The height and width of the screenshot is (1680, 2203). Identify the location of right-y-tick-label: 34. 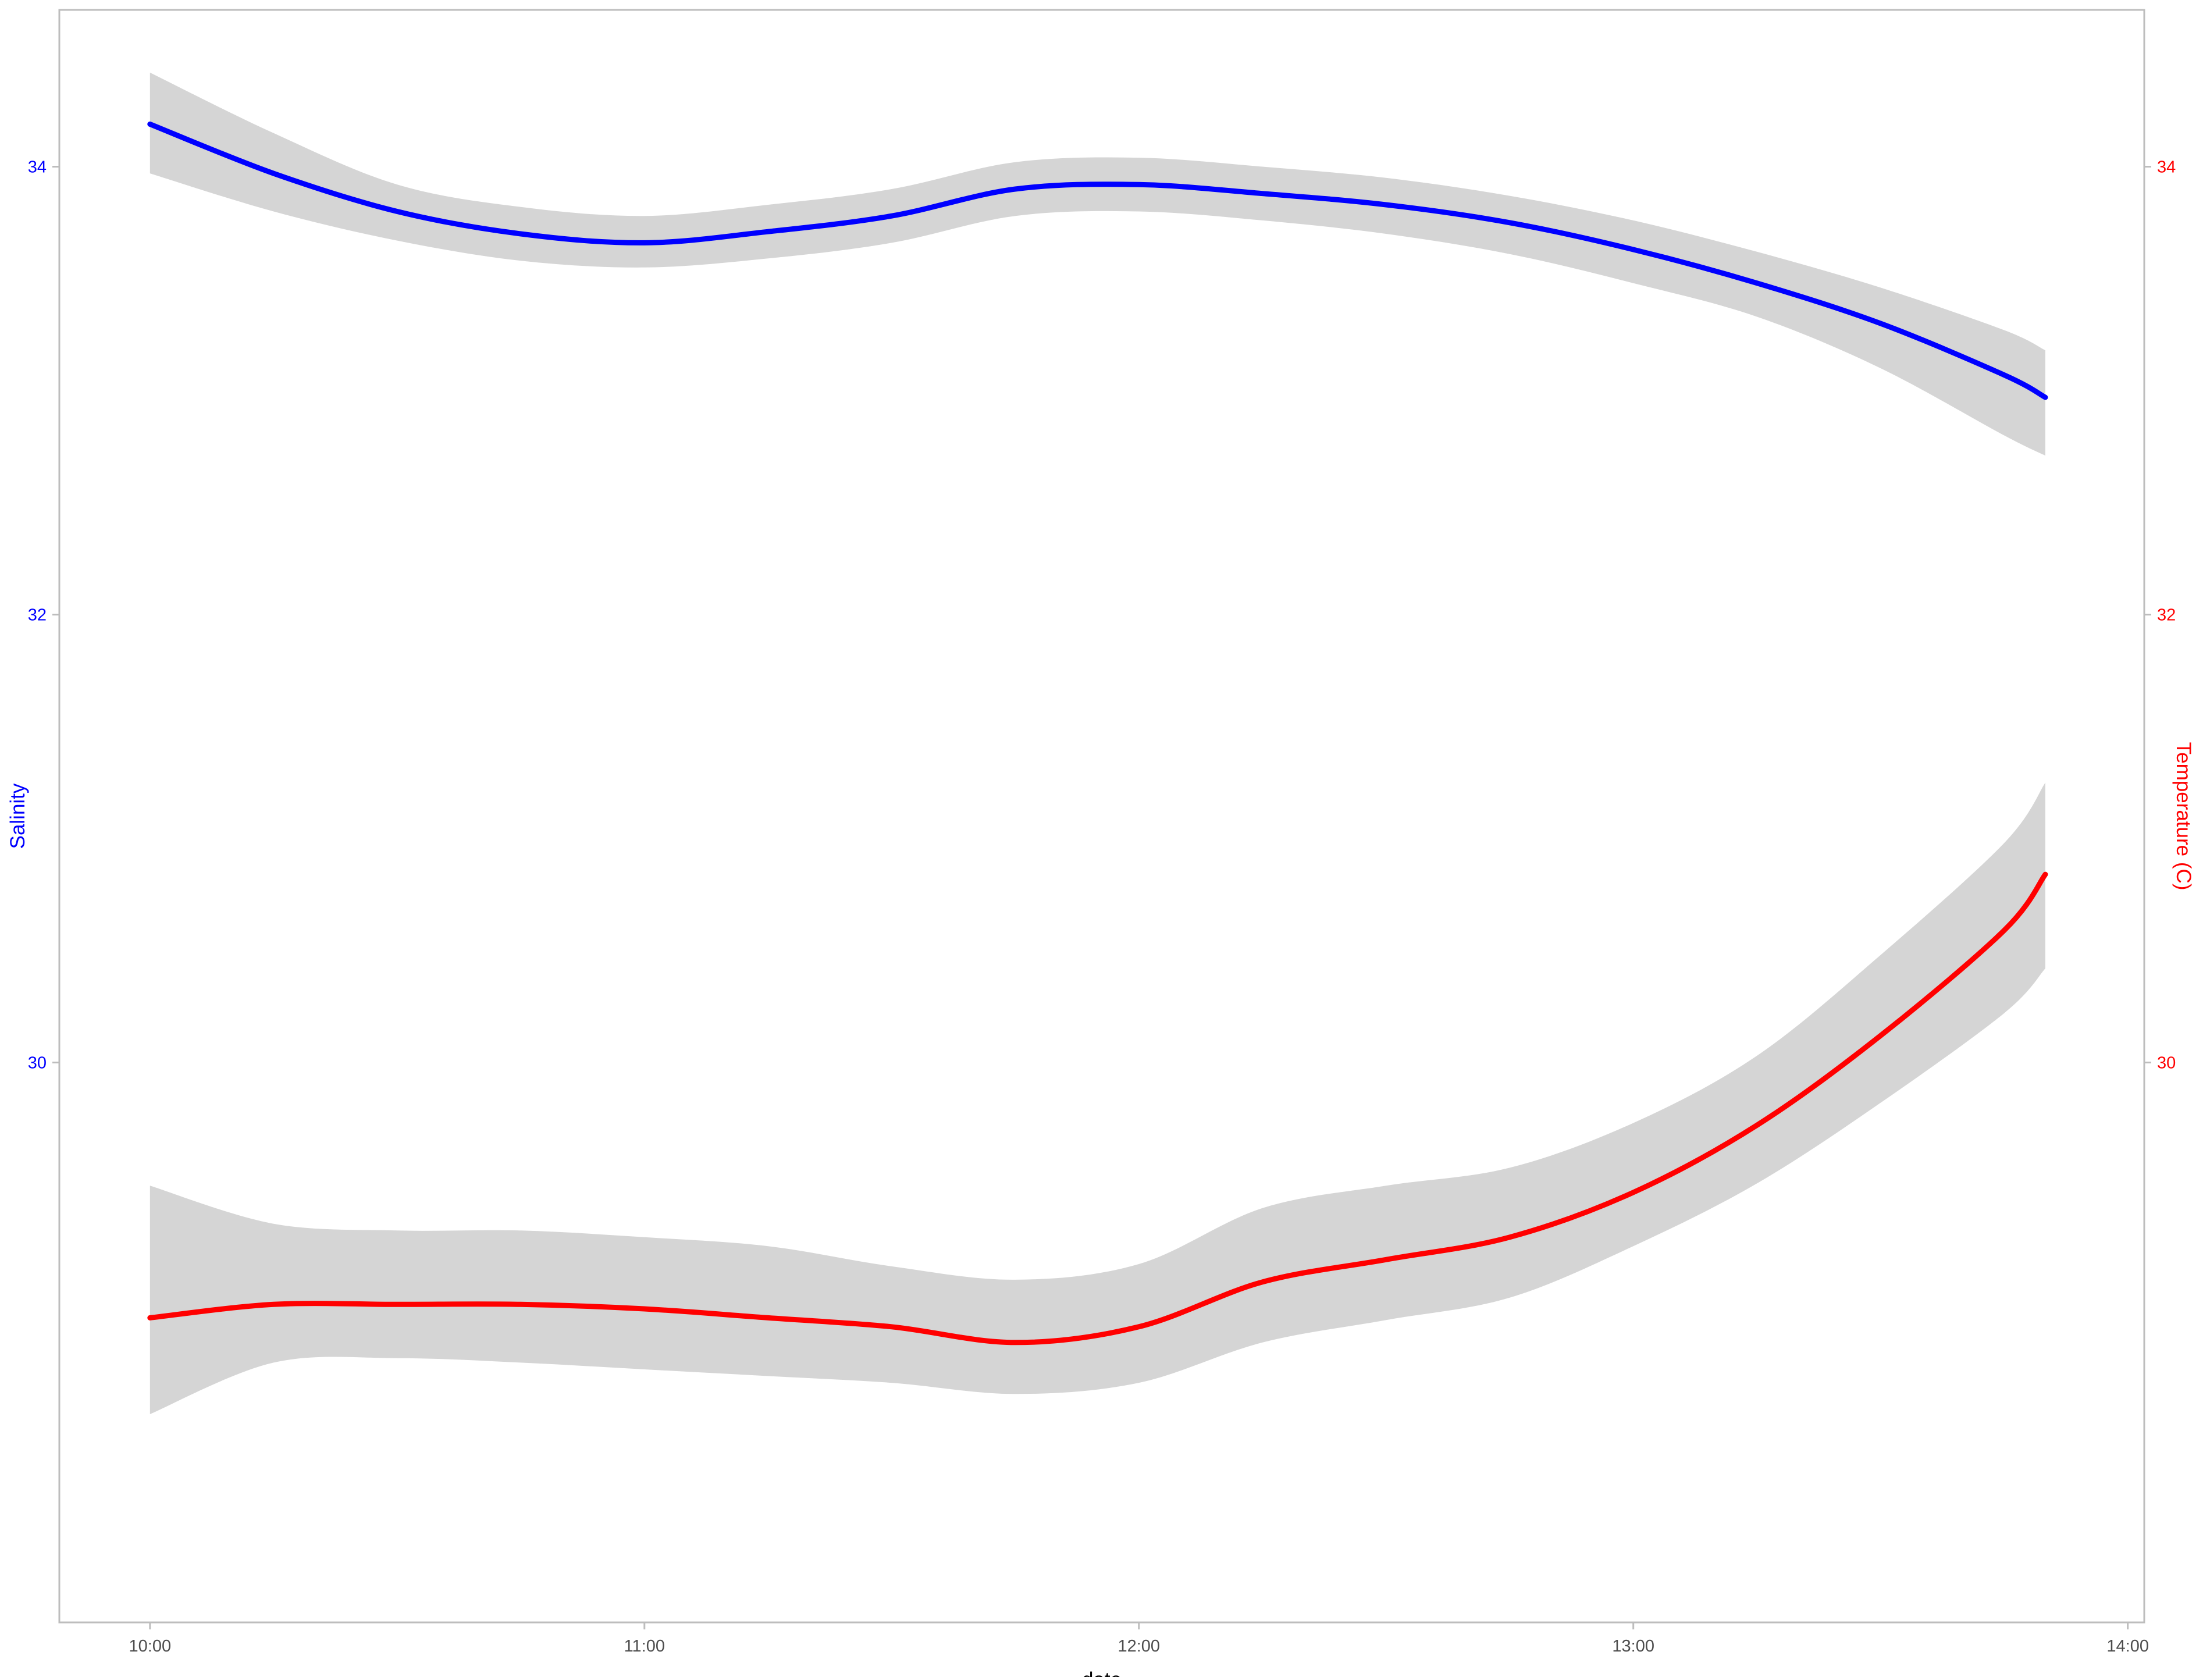
(2166, 167).